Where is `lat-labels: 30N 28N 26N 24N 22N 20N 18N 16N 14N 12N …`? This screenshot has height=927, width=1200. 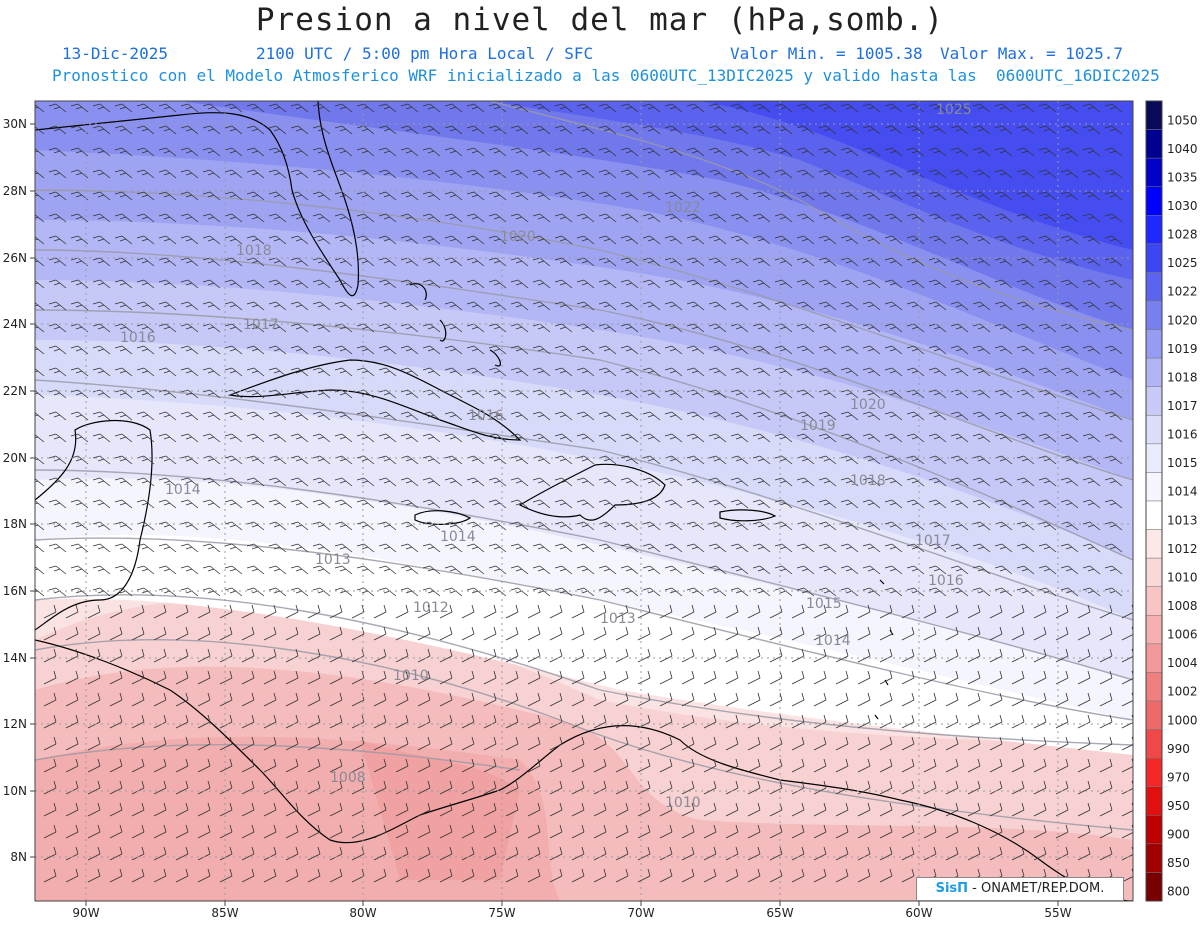 lat-labels: 30N 28N 26N 24N 22N 20N 18N 16N 14N 12N … is located at coordinates (15, 490).